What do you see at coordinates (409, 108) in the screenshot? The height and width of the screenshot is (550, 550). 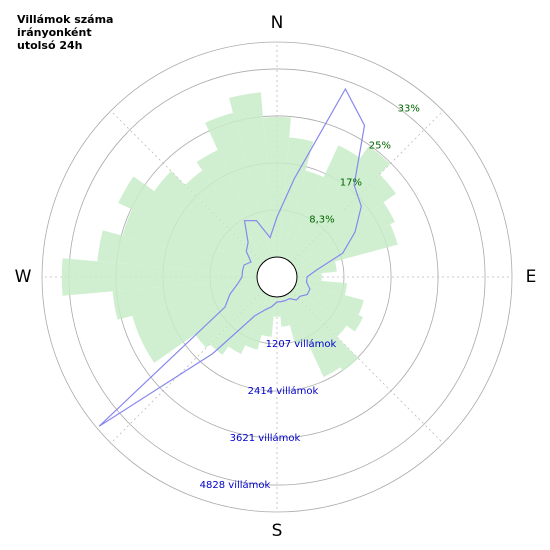 I see `percent-tick-label: 33%` at bounding box center [409, 108].